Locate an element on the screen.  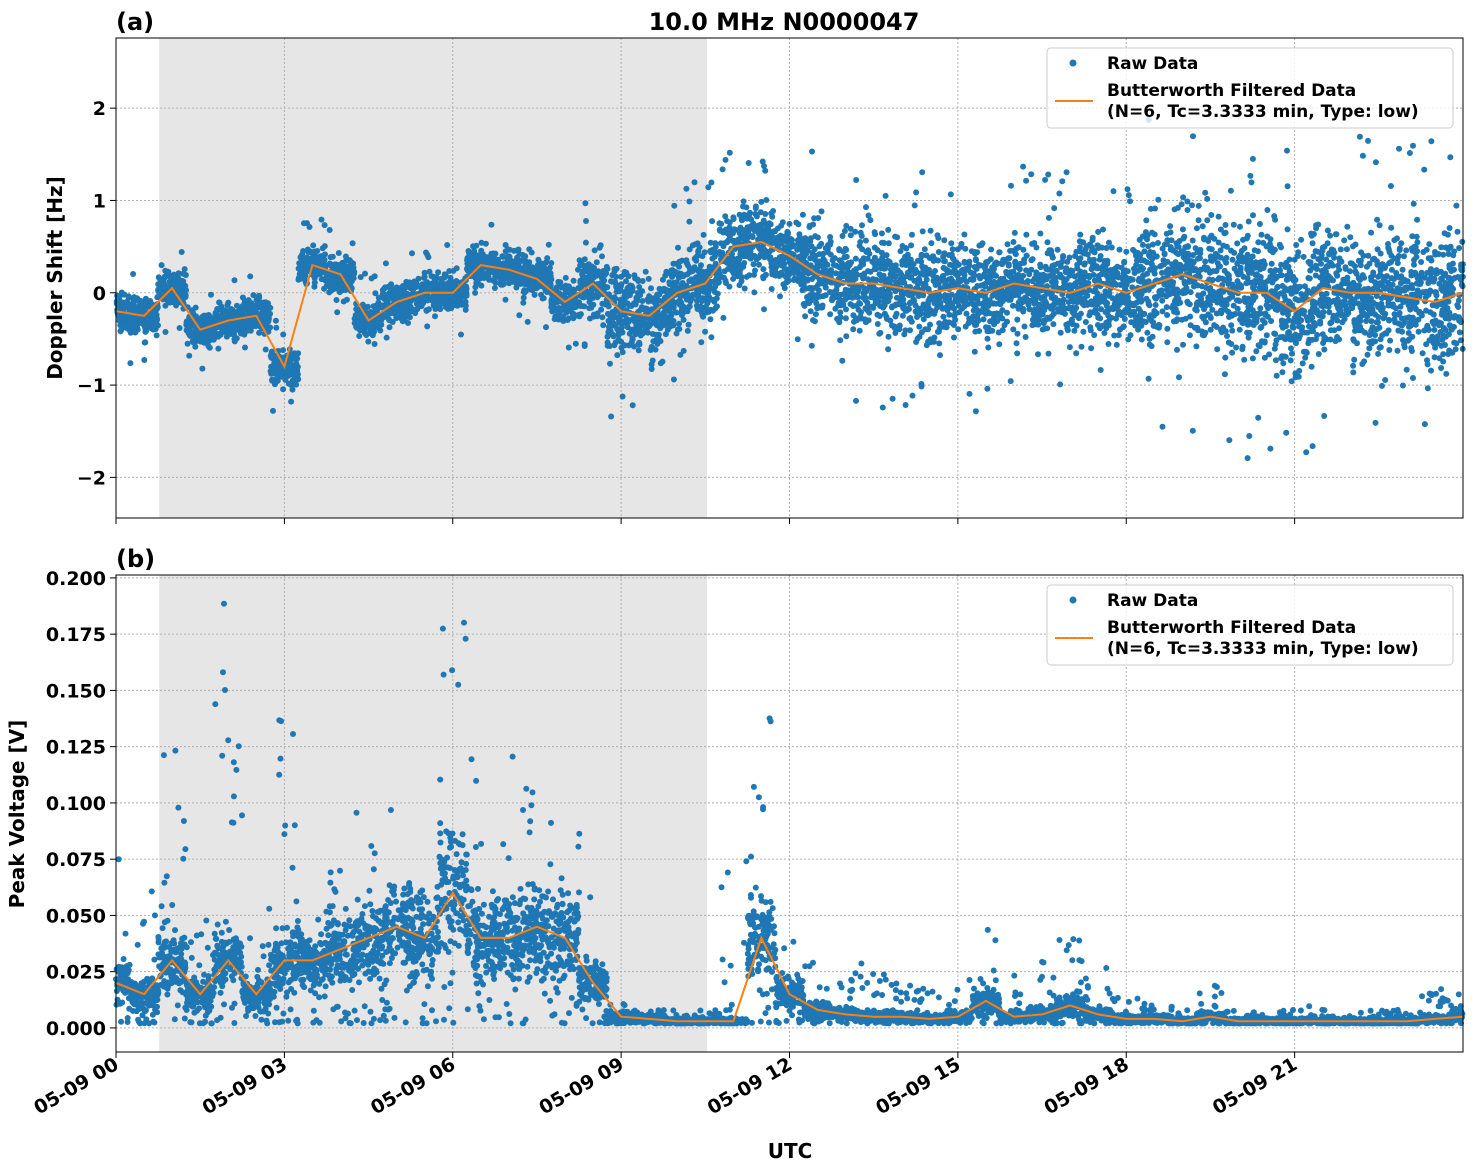
y-tick-label: 0 is located at coordinates (99, 294).